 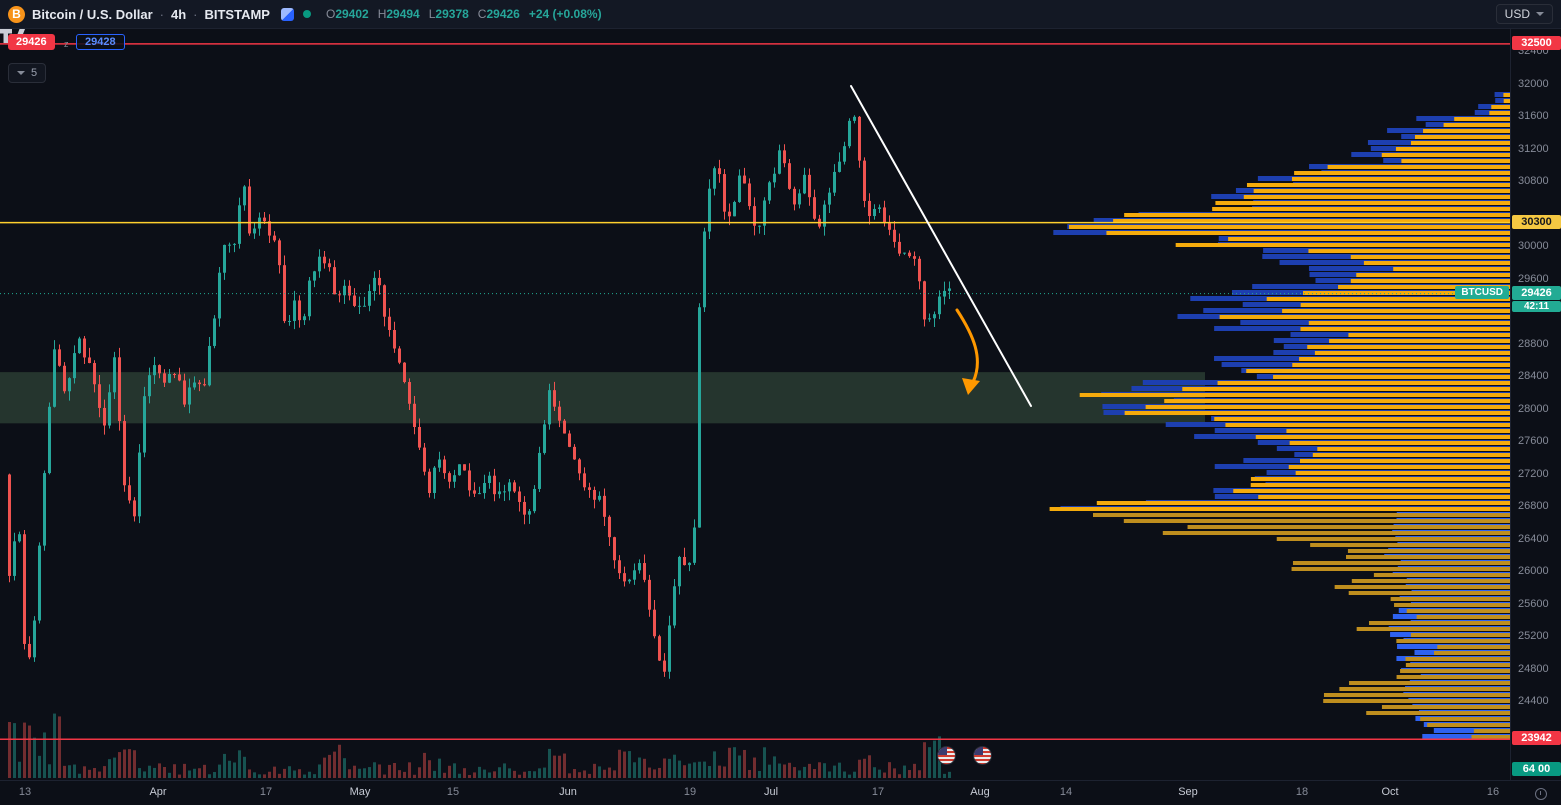 What do you see at coordinates (1493, 792) in the screenshot?
I see `time-axis-label: 16` at bounding box center [1493, 792].